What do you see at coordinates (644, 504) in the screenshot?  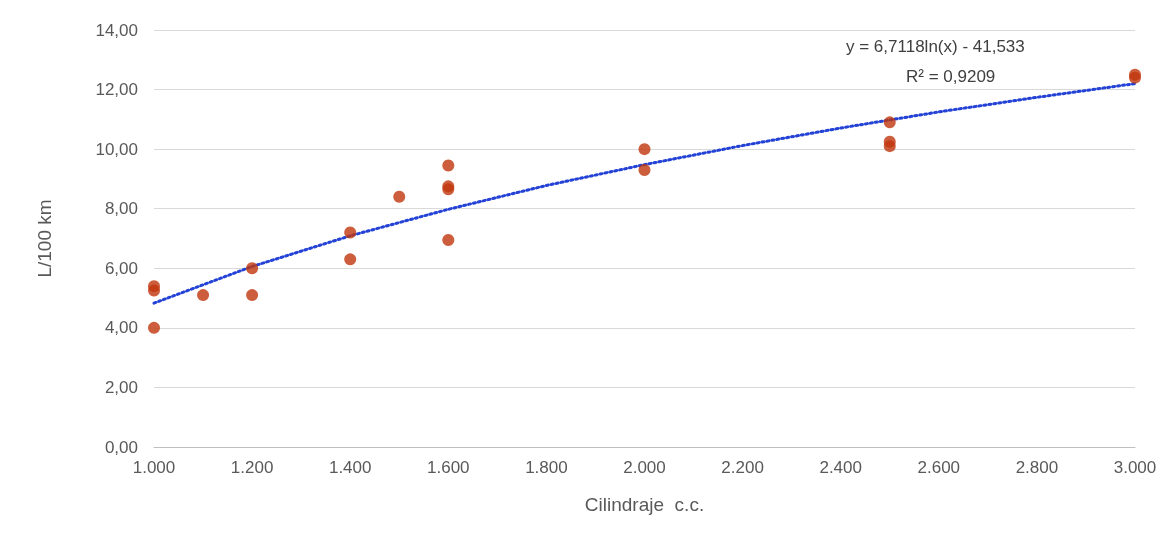 I see `x-axis-title: Cilindraje c.c.` at bounding box center [644, 504].